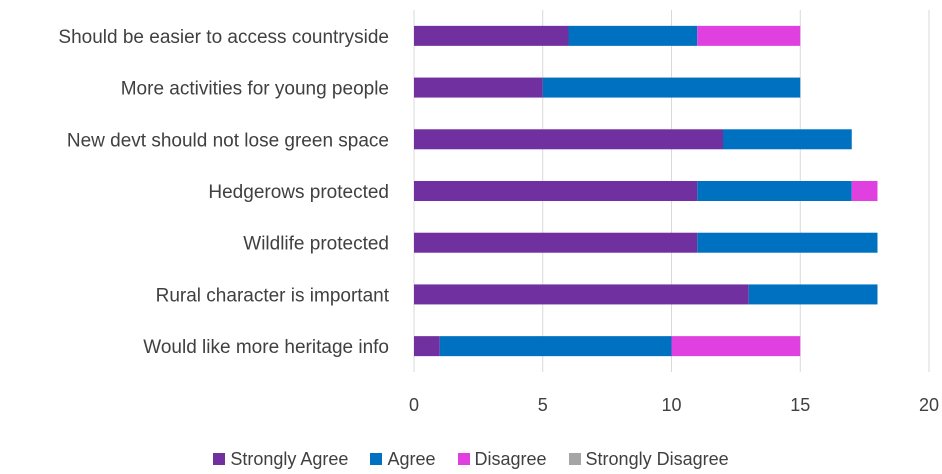 This screenshot has height=474, width=942. What do you see at coordinates (671, 405) in the screenshot?
I see `x-tick-label: 10` at bounding box center [671, 405].